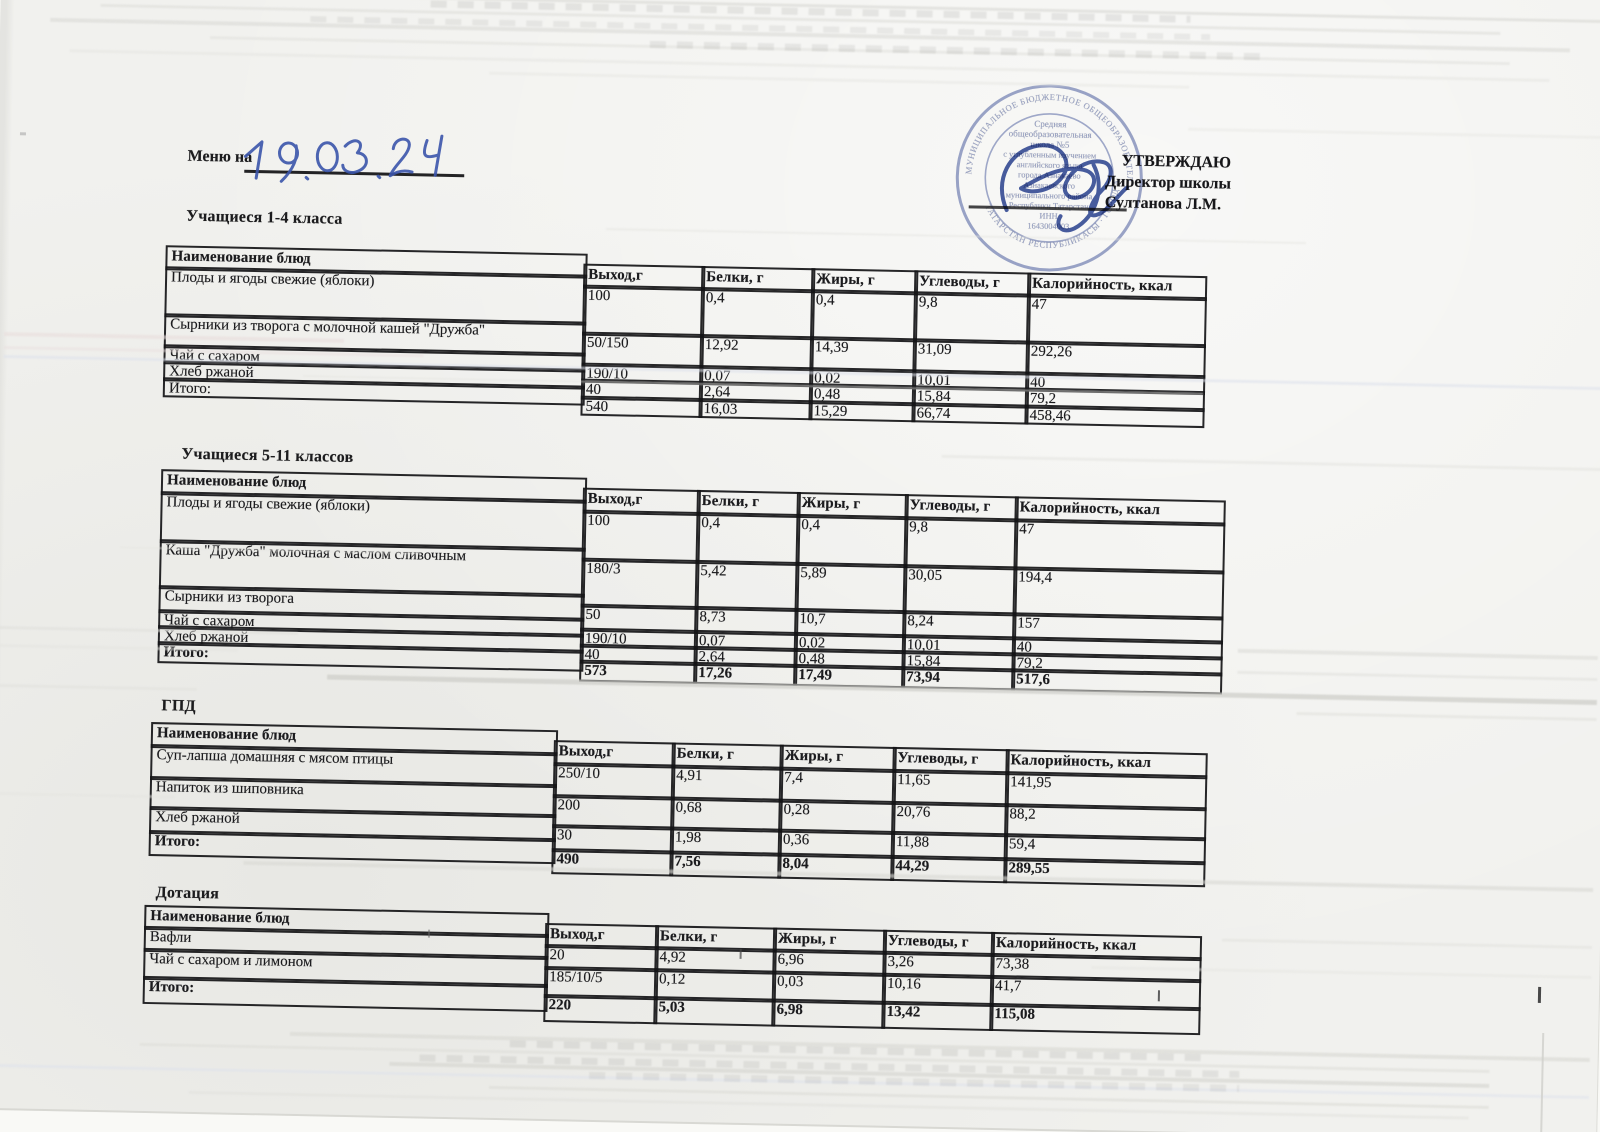 This screenshot has height=1132, width=1600. Describe the element at coordinates (343, 158) in the screenshot. I see `handwritten-date` at that location.